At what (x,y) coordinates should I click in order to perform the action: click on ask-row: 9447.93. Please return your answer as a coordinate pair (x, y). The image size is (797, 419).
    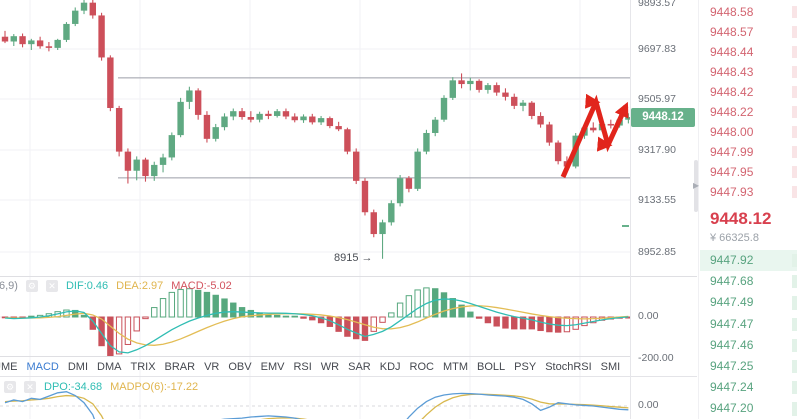
    Looking at the image, I should click on (748, 192).